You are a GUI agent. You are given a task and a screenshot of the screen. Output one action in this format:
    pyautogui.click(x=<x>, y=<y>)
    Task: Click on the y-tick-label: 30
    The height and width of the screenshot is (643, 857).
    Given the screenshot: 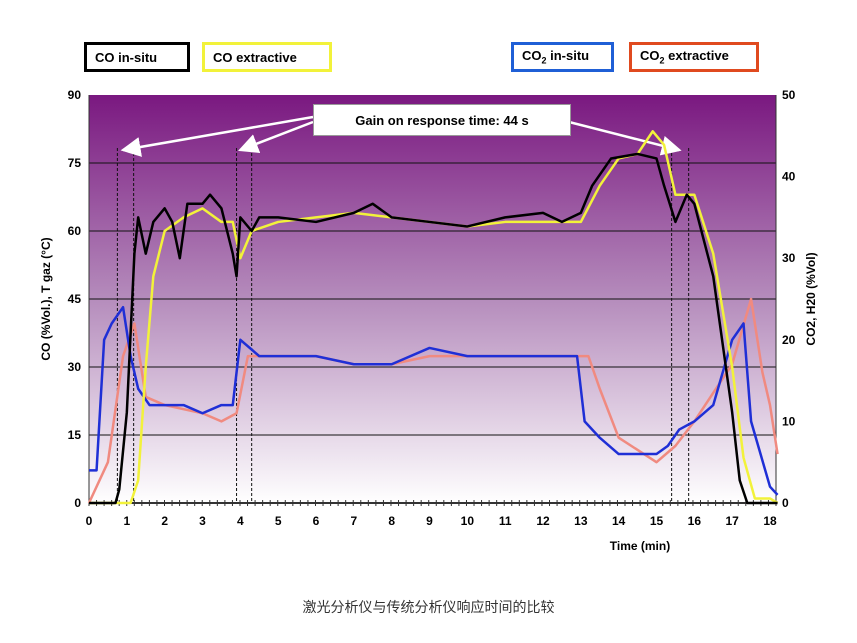 What is the action you would take?
    pyautogui.click(x=75, y=367)
    